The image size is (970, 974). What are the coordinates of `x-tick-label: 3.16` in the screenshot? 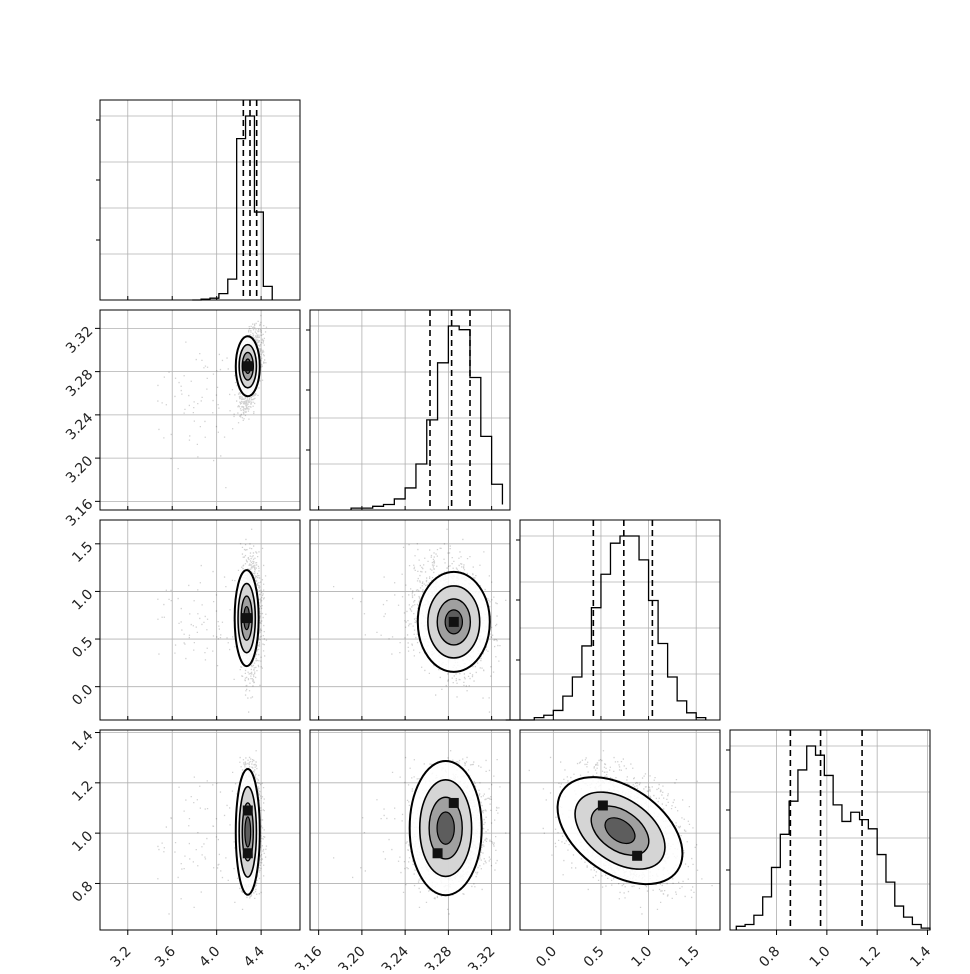 It's located at (308, 956).